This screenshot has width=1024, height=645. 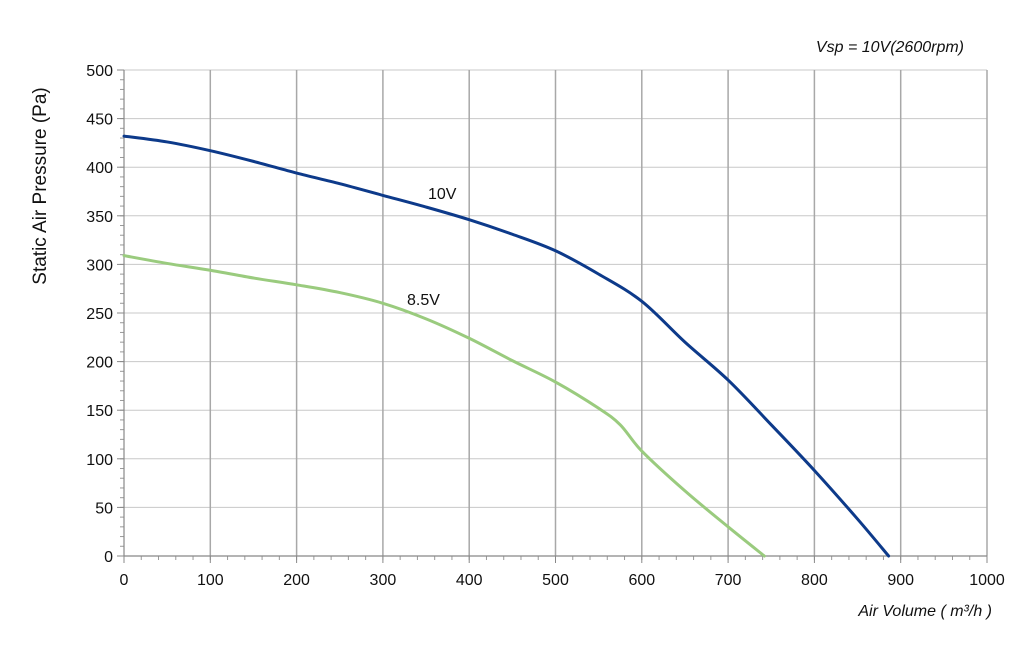 What do you see at coordinates (987, 580) in the screenshot?
I see `x-tick-label: 1000` at bounding box center [987, 580].